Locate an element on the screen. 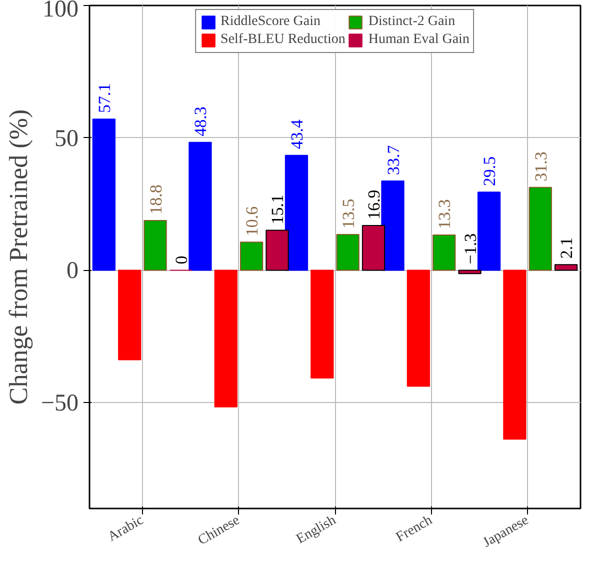  data-label: 33.7 is located at coordinates (393, 159).